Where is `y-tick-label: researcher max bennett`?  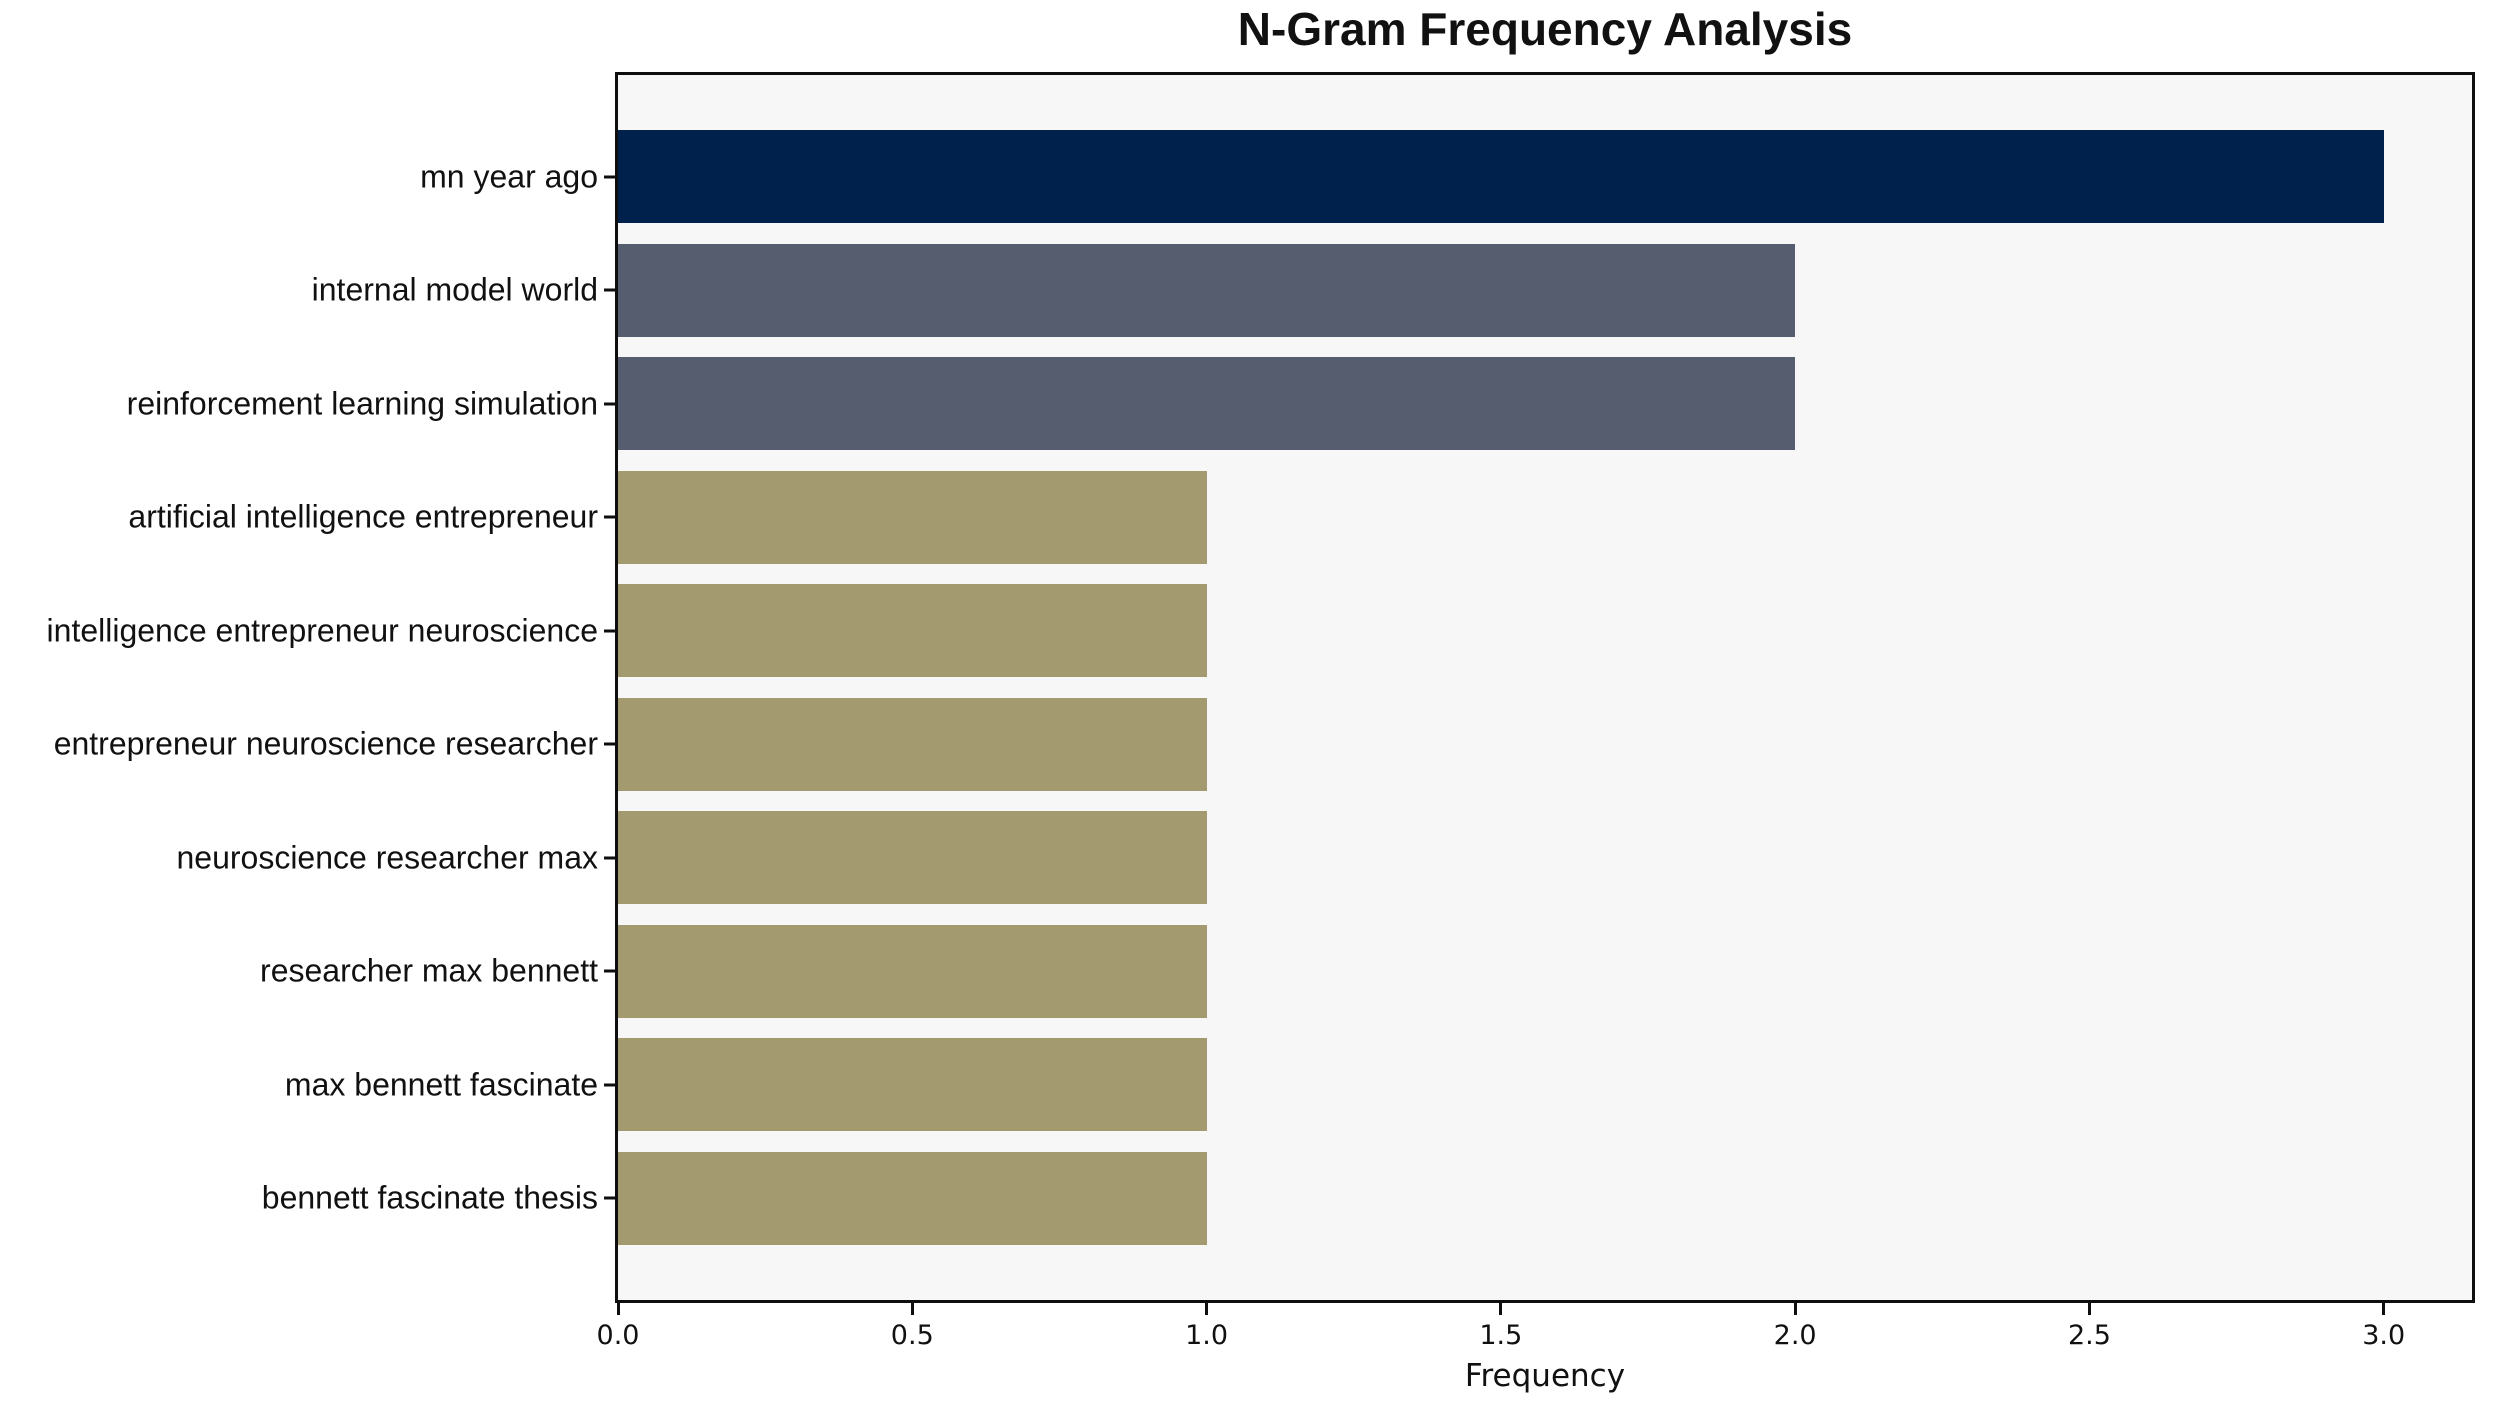 y-tick-label: researcher max bennett is located at coordinates (429, 970).